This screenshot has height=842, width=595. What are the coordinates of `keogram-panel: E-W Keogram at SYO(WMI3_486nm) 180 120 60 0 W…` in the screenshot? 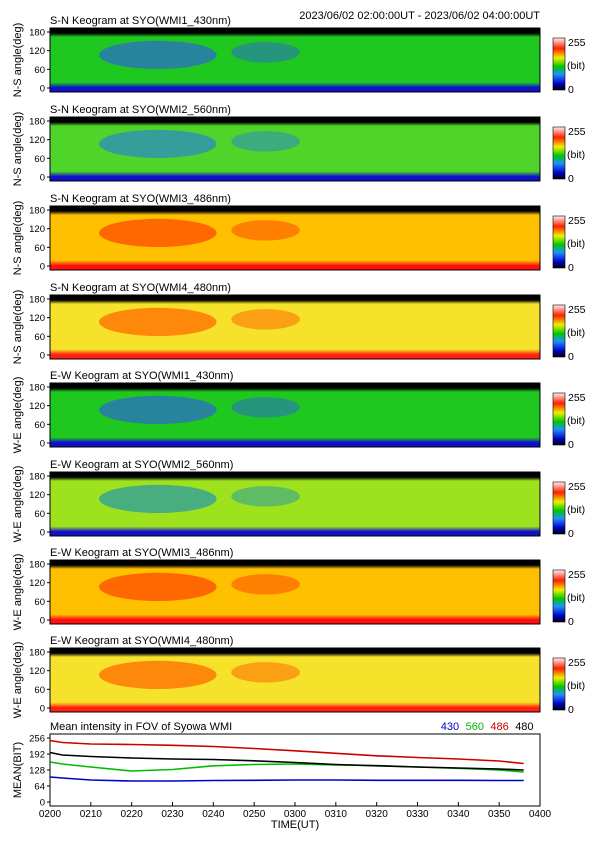 It's located at (299, 588).